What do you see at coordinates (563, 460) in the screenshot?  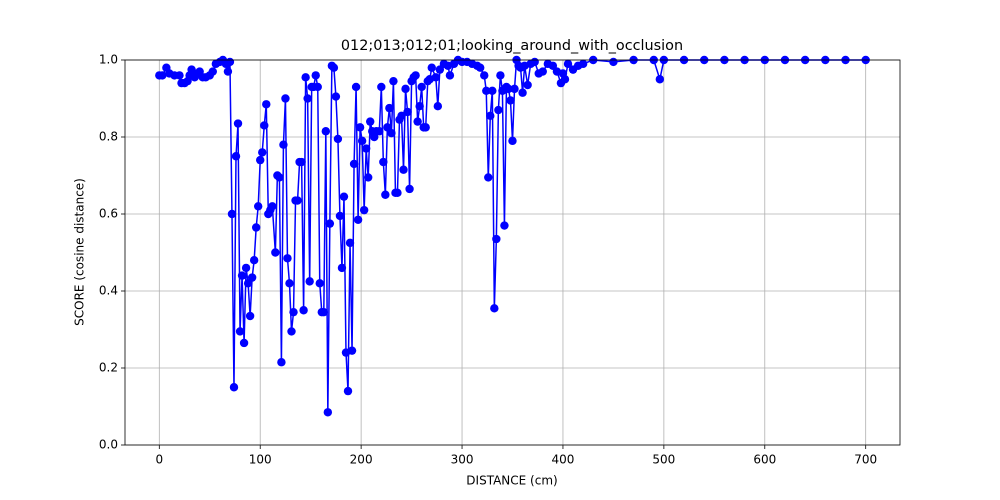 I see `x-tick-label: 400` at bounding box center [563, 460].